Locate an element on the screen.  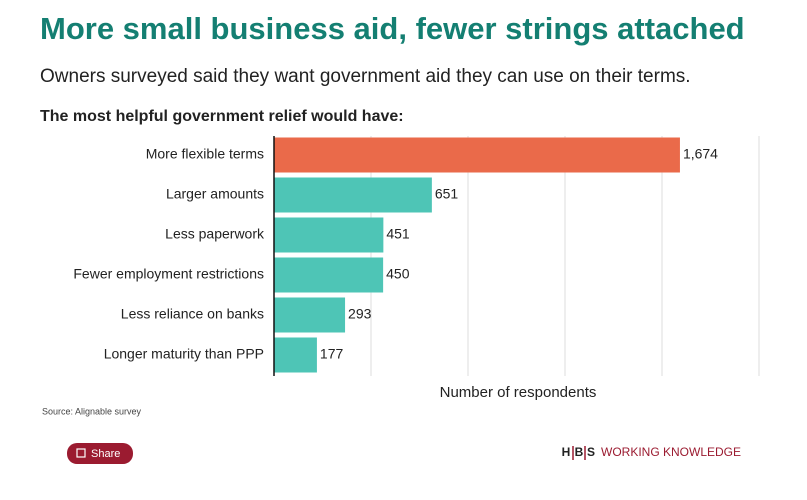
share-icon is located at coordinates (81, 453).